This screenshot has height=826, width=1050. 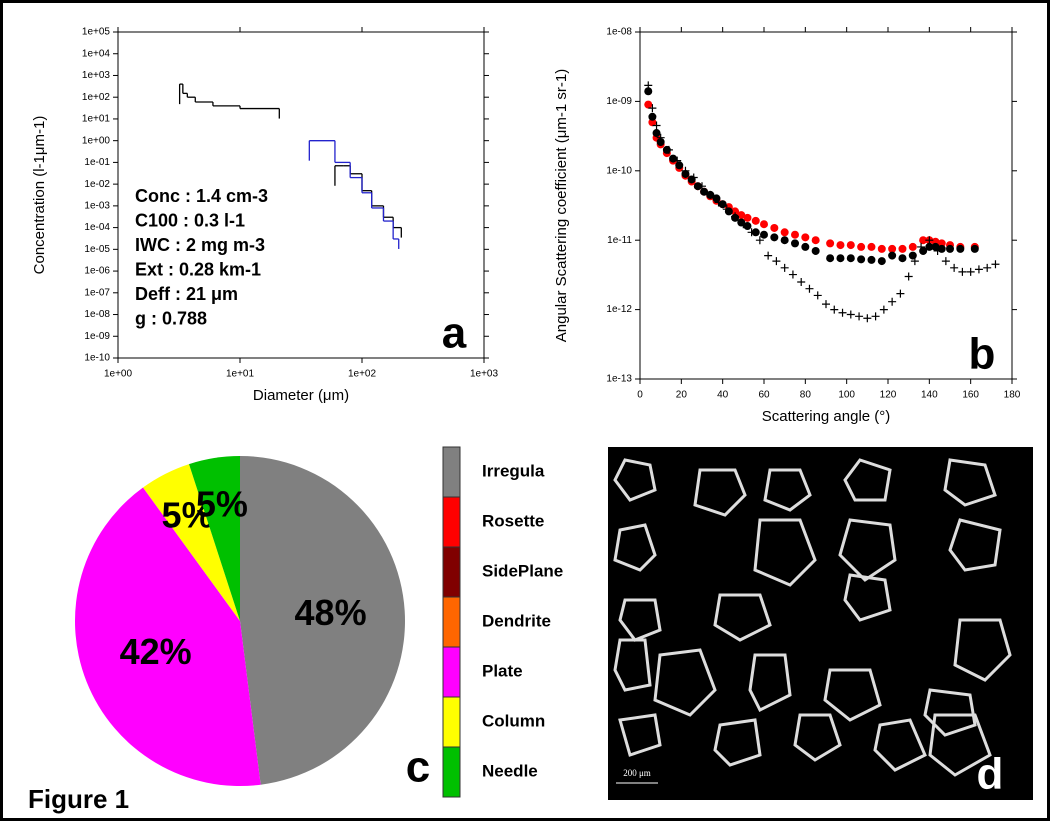 I want to click on annotation: Conc : 1.4 cm-3, so click(x=201, y=196).